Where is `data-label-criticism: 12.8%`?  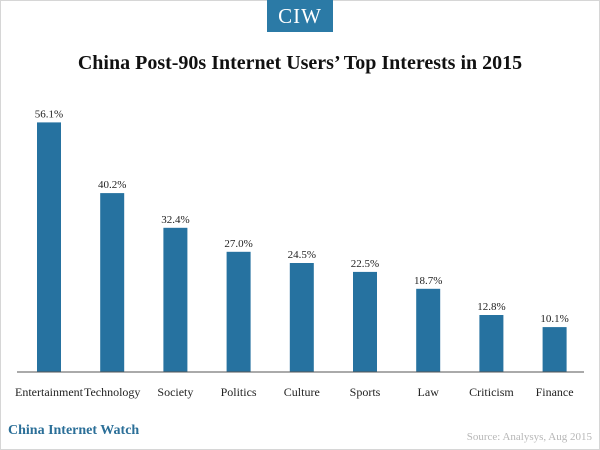
data-label-criticism: 12.8% is located at coordinates (491, 307).